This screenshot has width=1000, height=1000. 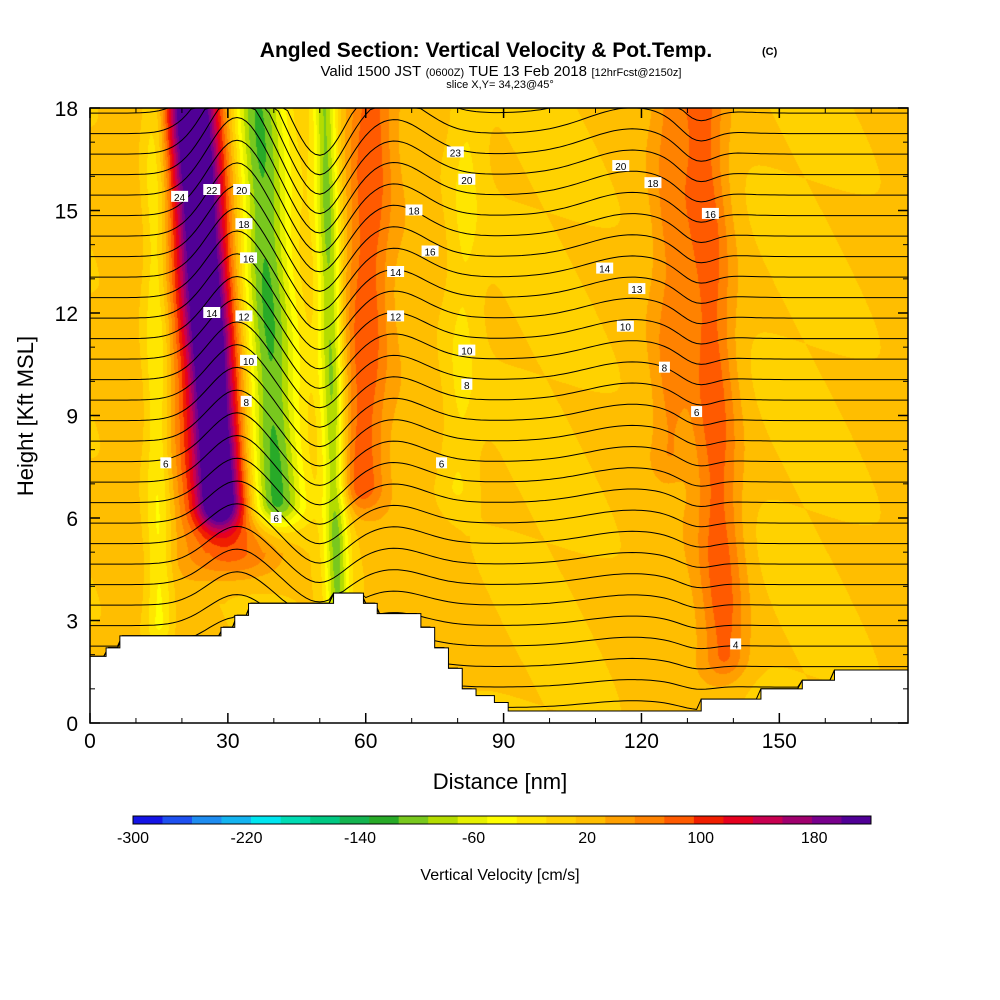 What do you see at coordinates (528, 71) in the screenshot?
I see `subtitle-date: TUE 13 Feb 2018` at bounding box center [528, 71].